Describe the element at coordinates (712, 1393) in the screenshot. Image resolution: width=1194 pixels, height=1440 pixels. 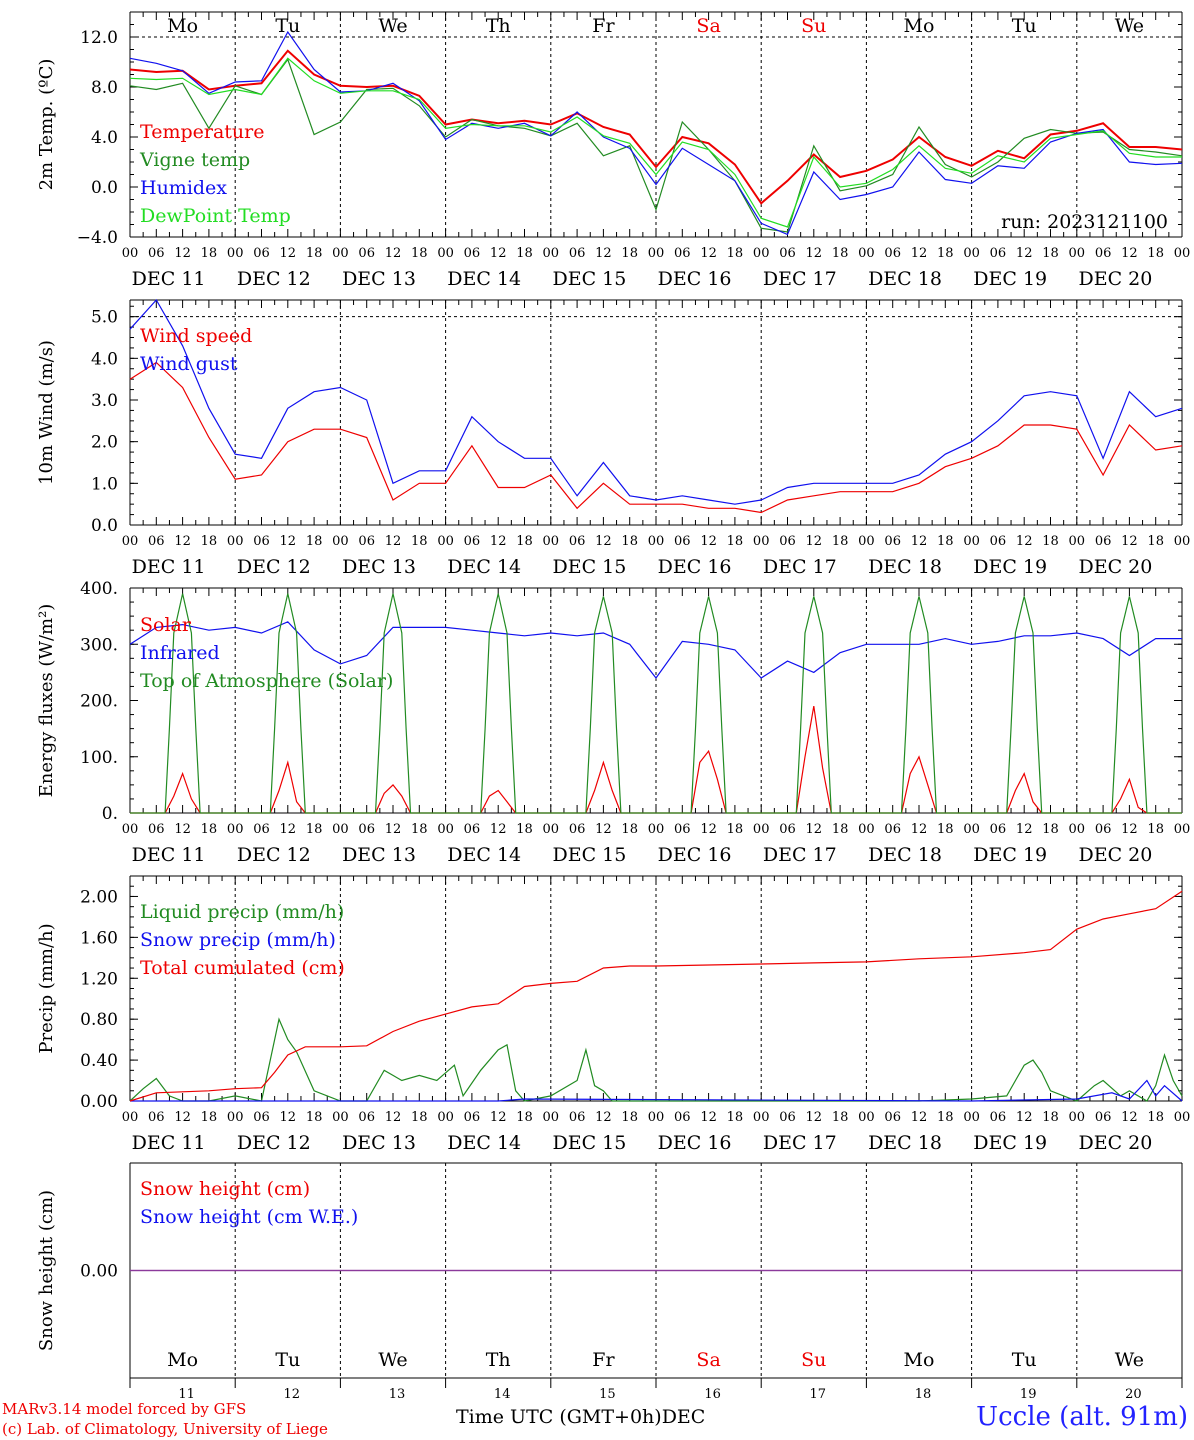
I see `day-number-label: 16` at that location.